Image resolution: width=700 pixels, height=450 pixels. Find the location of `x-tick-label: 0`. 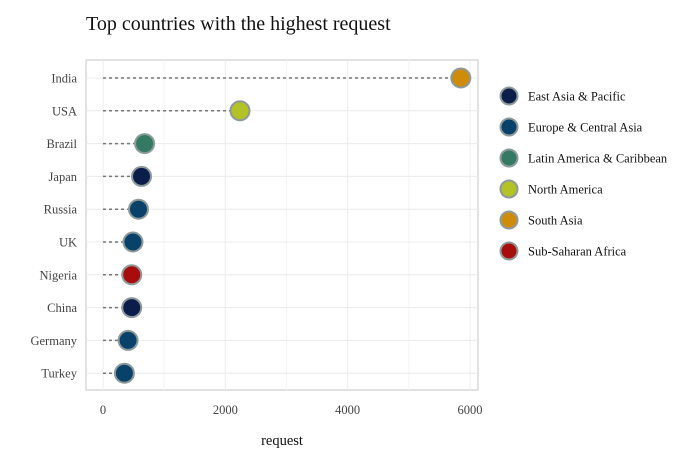

x-tick-label: 0 is located at coordinates (103, 410).